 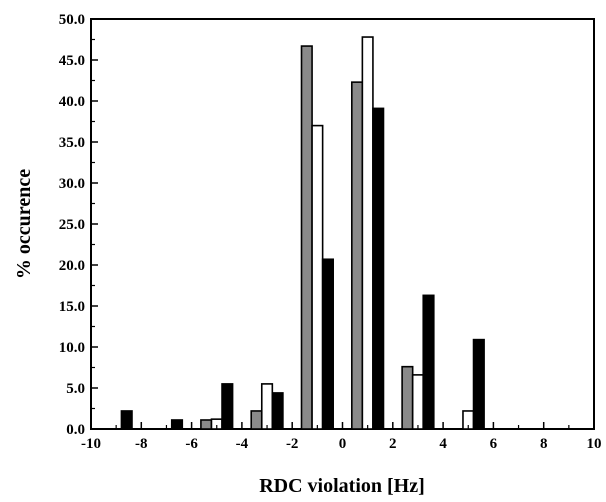 I want to click on y-tick-label: 25.0, so click(x=72, y=225).